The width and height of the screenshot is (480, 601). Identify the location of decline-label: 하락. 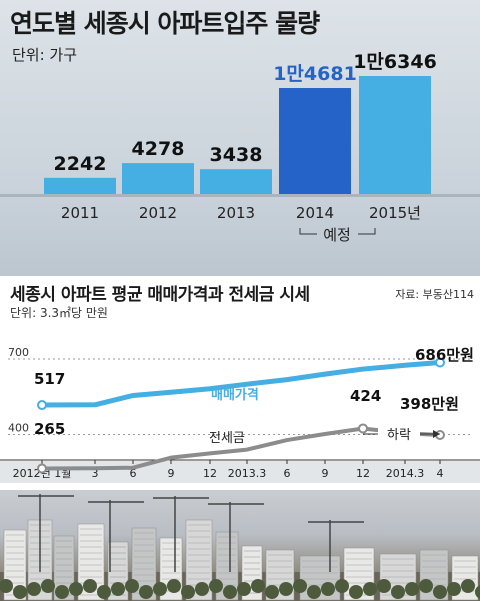
(399, 435).